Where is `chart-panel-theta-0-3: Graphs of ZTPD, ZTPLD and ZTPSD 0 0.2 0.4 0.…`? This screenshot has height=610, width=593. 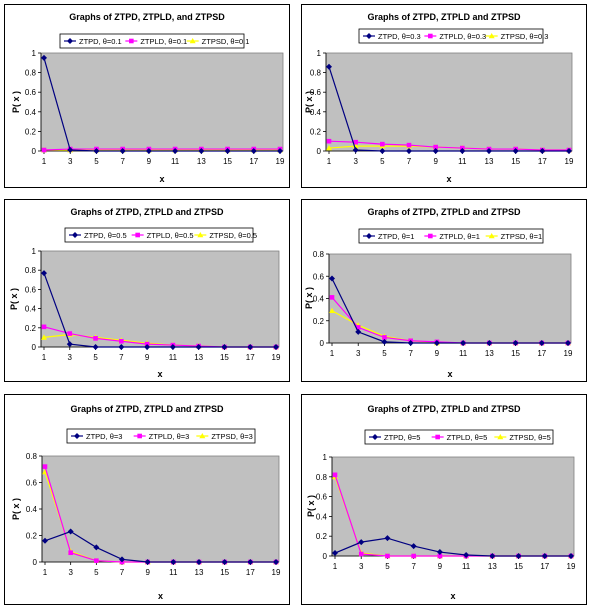
chart-panel-theta-0-3: Graphs of ZTPD, ZTPLD and ZTPSD 0 0.2 0.4 0.… is located at coordinates (444, 96).